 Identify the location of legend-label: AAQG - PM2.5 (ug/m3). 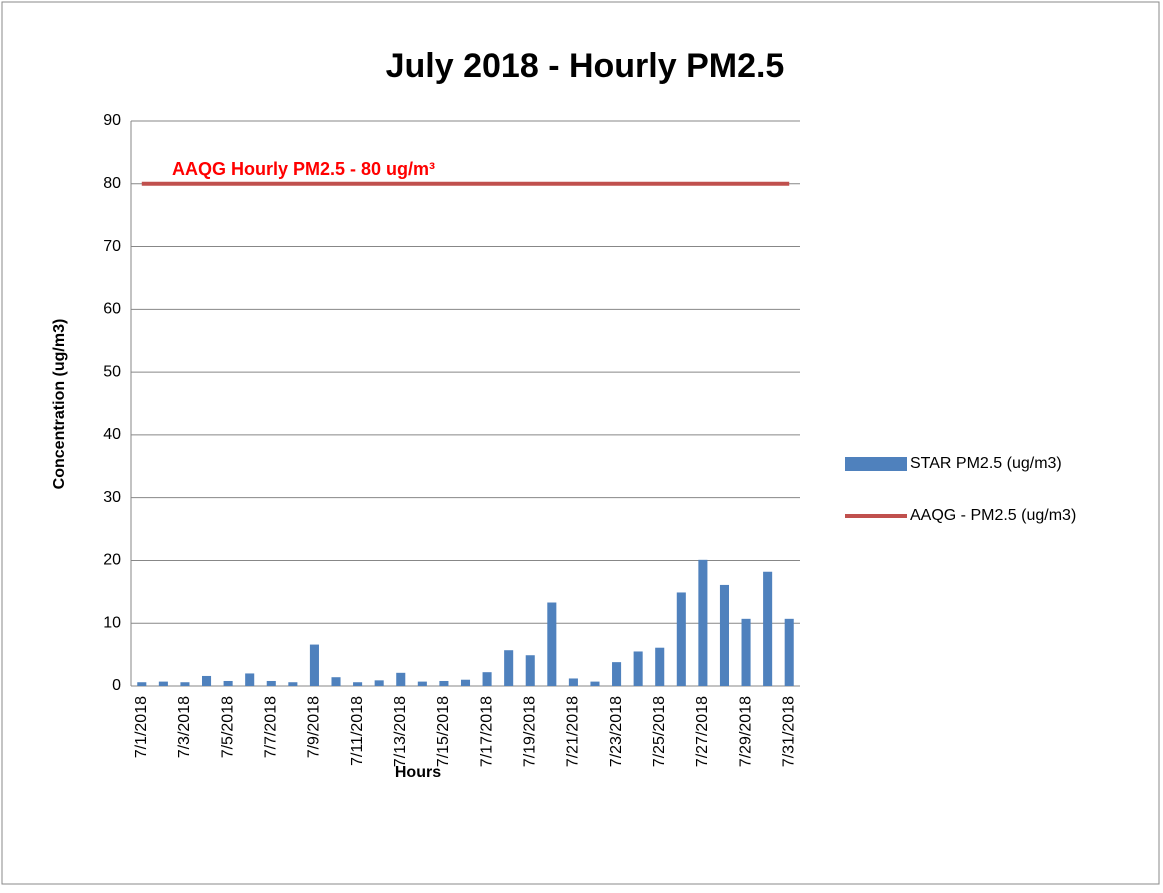
(993, 515).